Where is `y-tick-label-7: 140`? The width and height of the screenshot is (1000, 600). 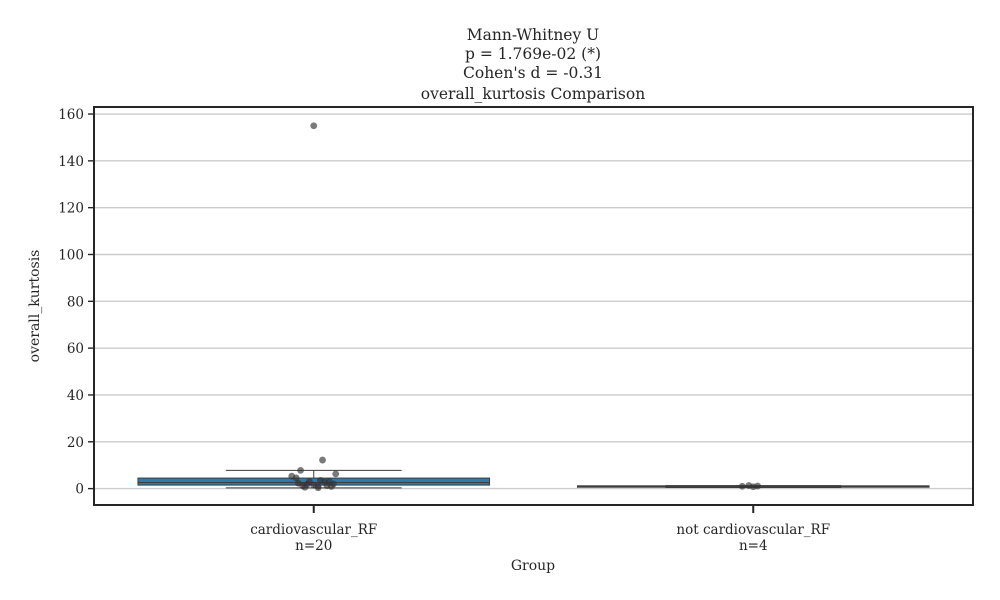
y-tick-label-7: 140 is located at coordinates (71, 162).